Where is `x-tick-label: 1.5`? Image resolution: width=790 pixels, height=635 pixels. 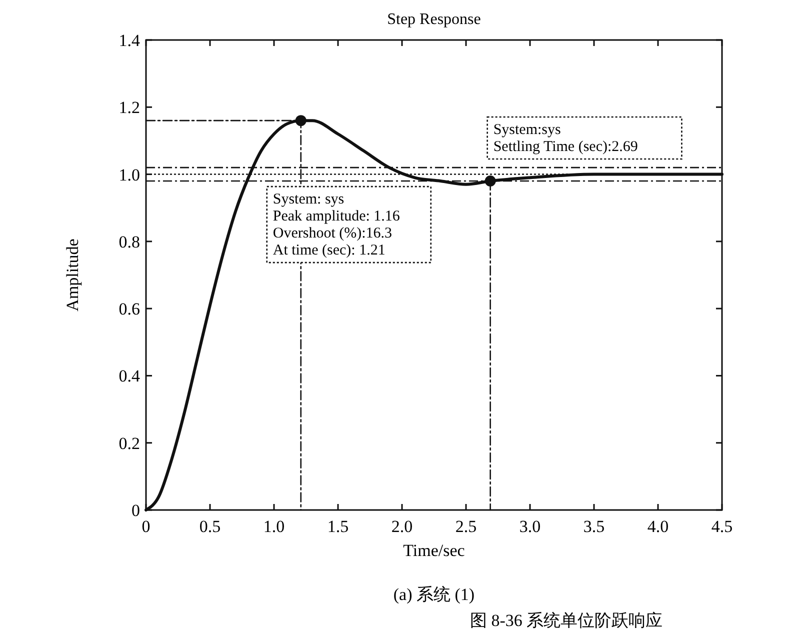 x-tick-label: 1.5 is located at coordinates (338, 526).